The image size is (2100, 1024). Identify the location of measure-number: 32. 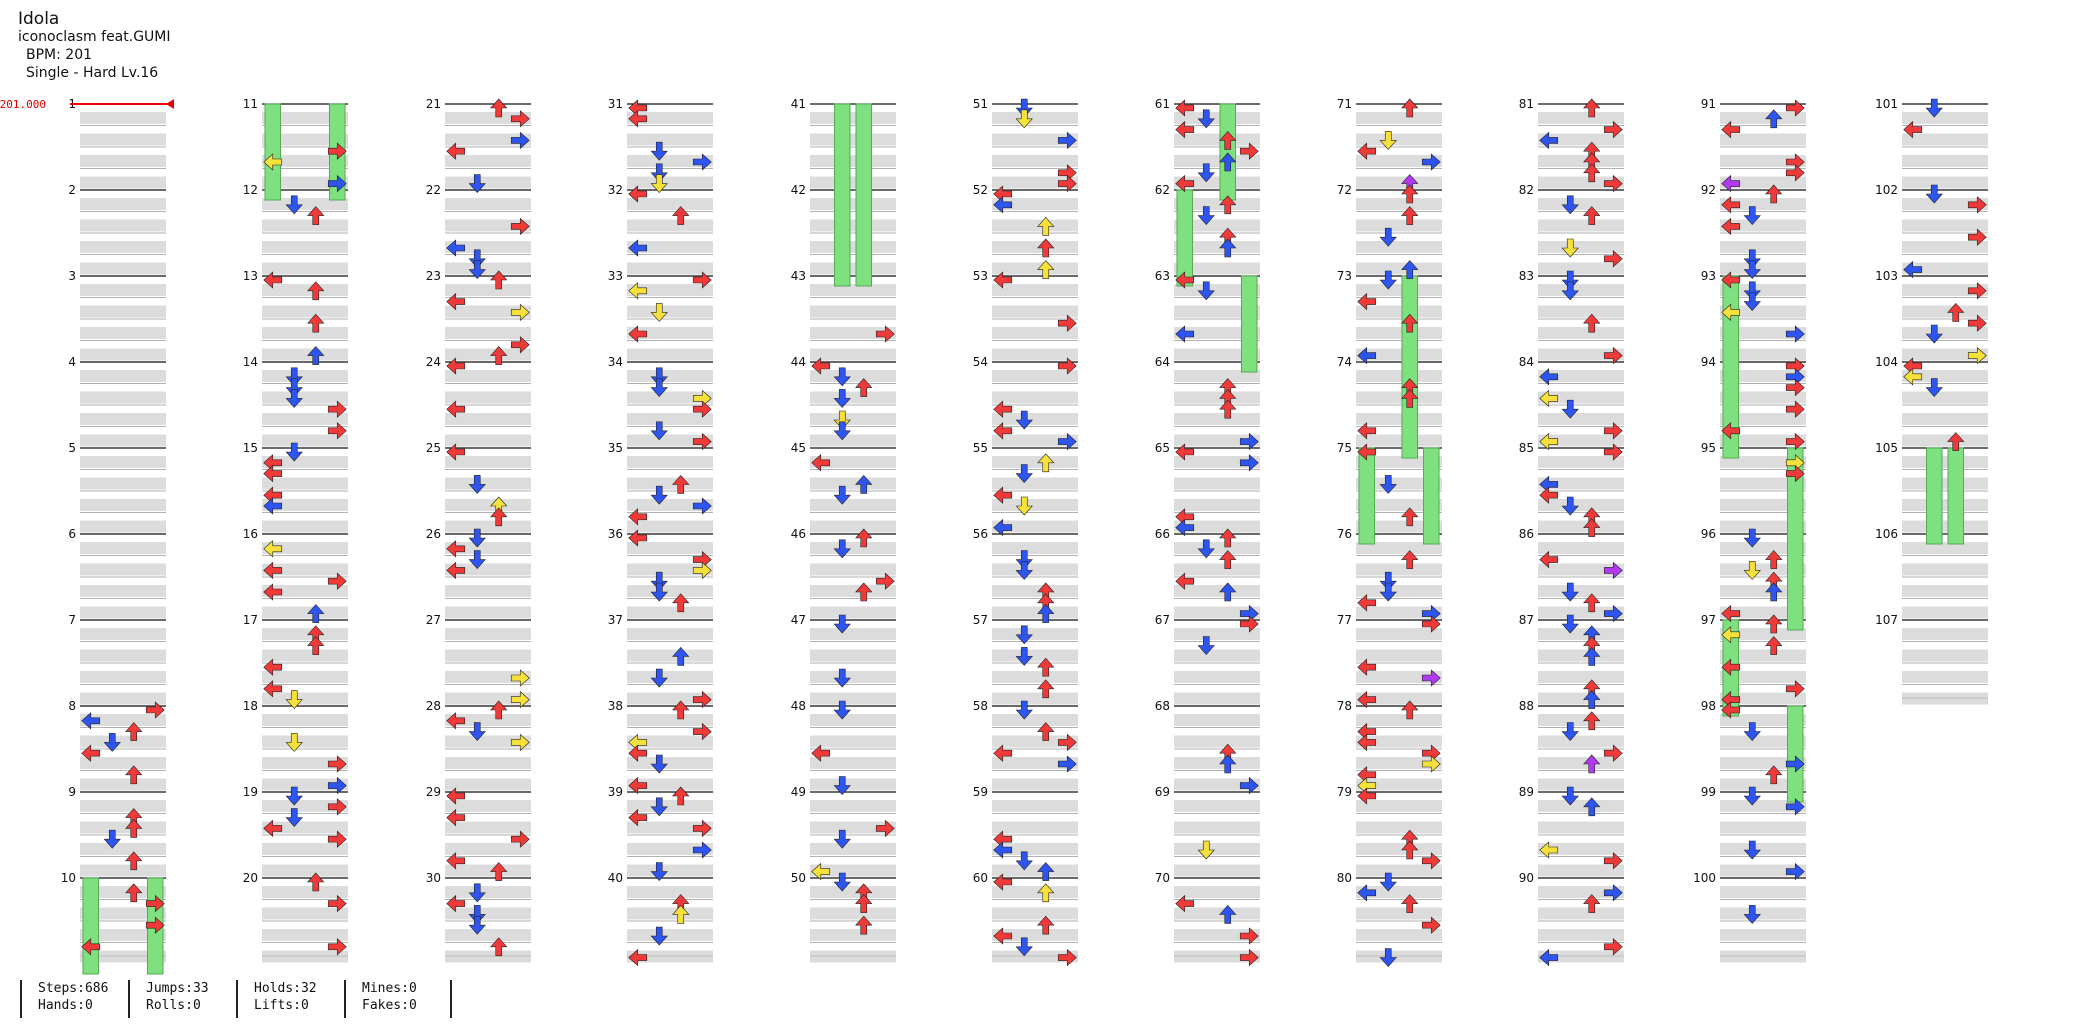
(615, 190).